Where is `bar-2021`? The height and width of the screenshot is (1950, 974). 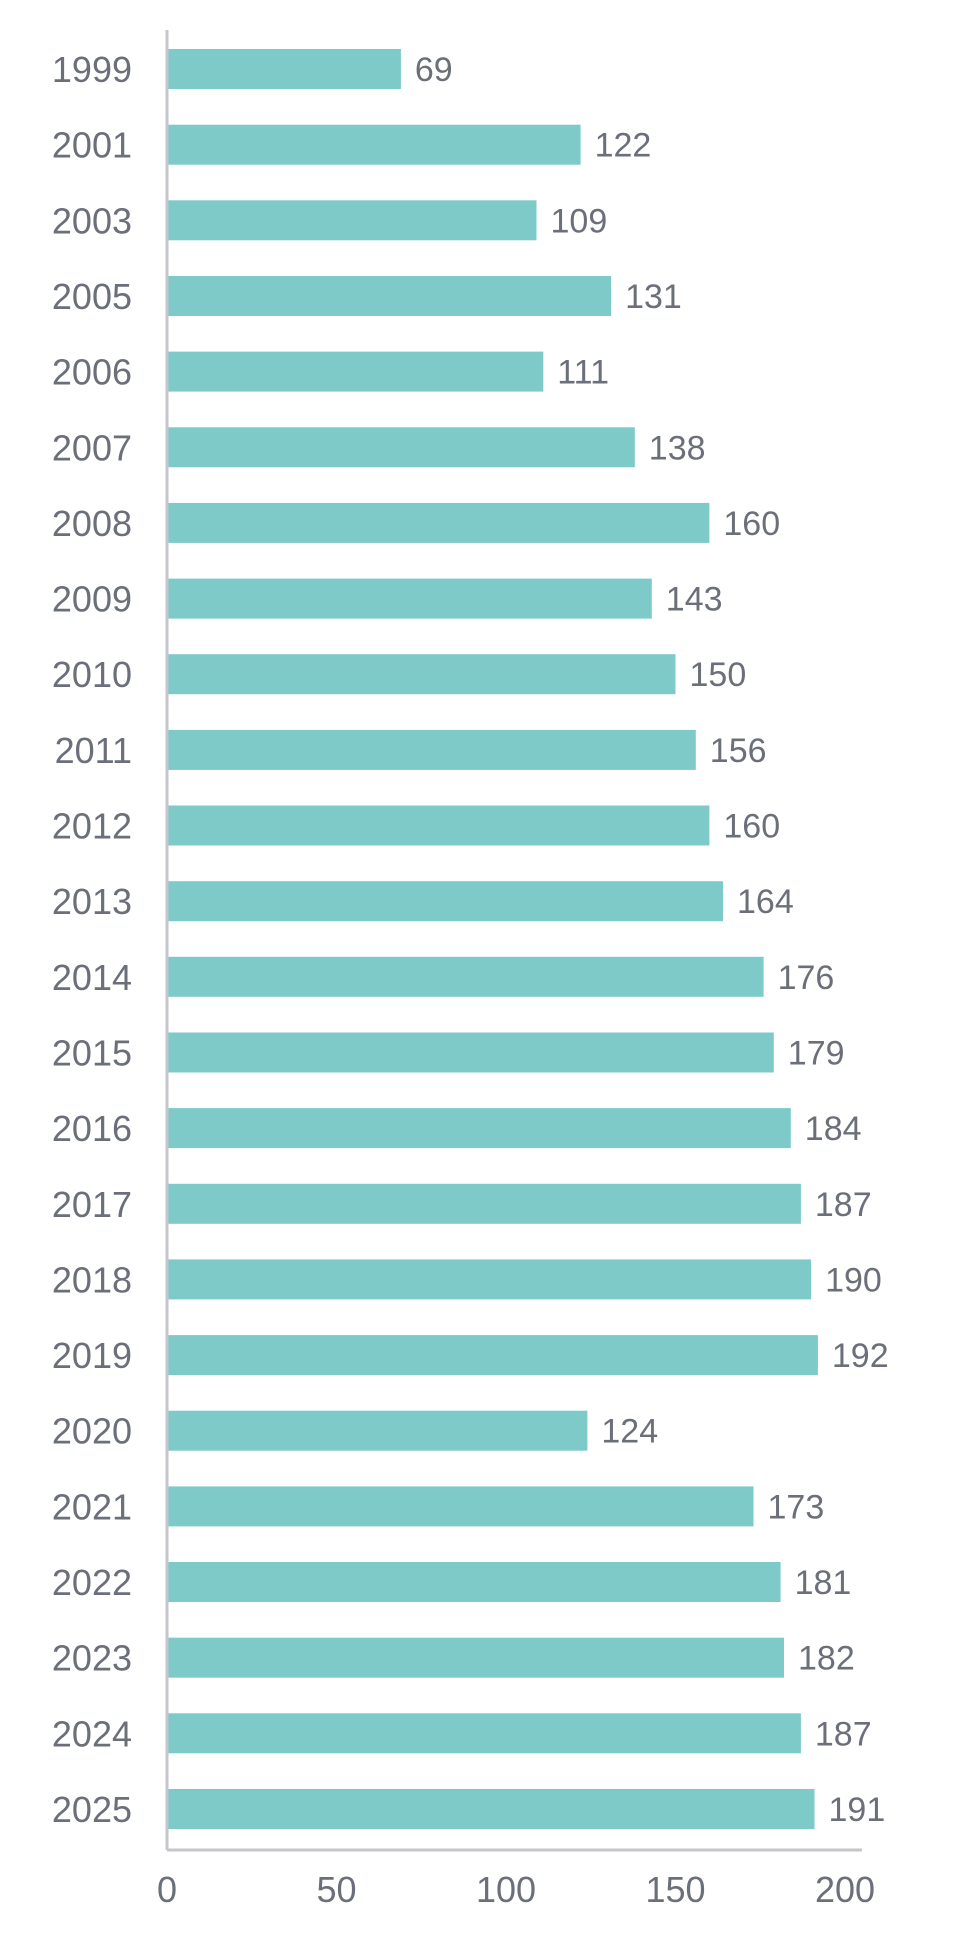 bar-2021 is located at coordinates (460, 1506).